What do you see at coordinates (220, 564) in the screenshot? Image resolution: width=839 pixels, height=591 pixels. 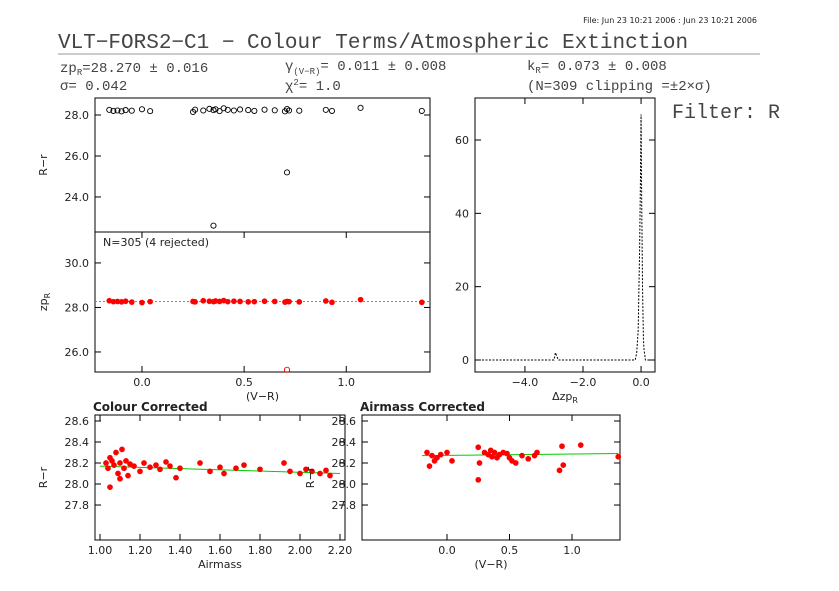 I see `x-axis-label: Airmass` at bounding box center [220, 564].